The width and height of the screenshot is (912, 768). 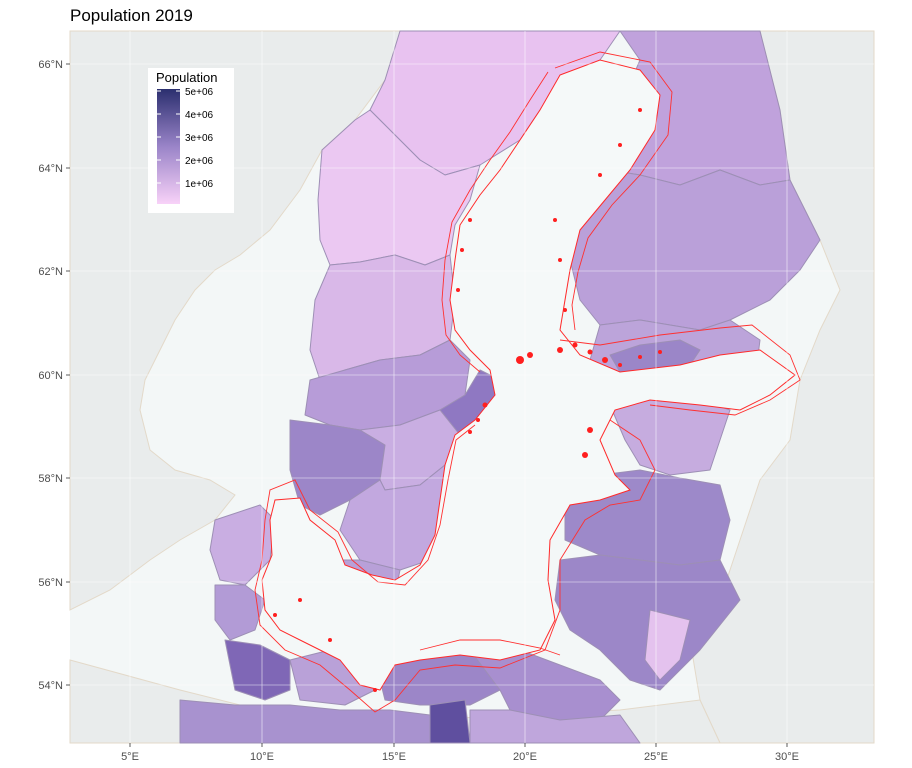 What do you see at coordinates (130, 757) in the screenshot?
I see `x-tick-label: 5°E` at bounding box center [130, 757].